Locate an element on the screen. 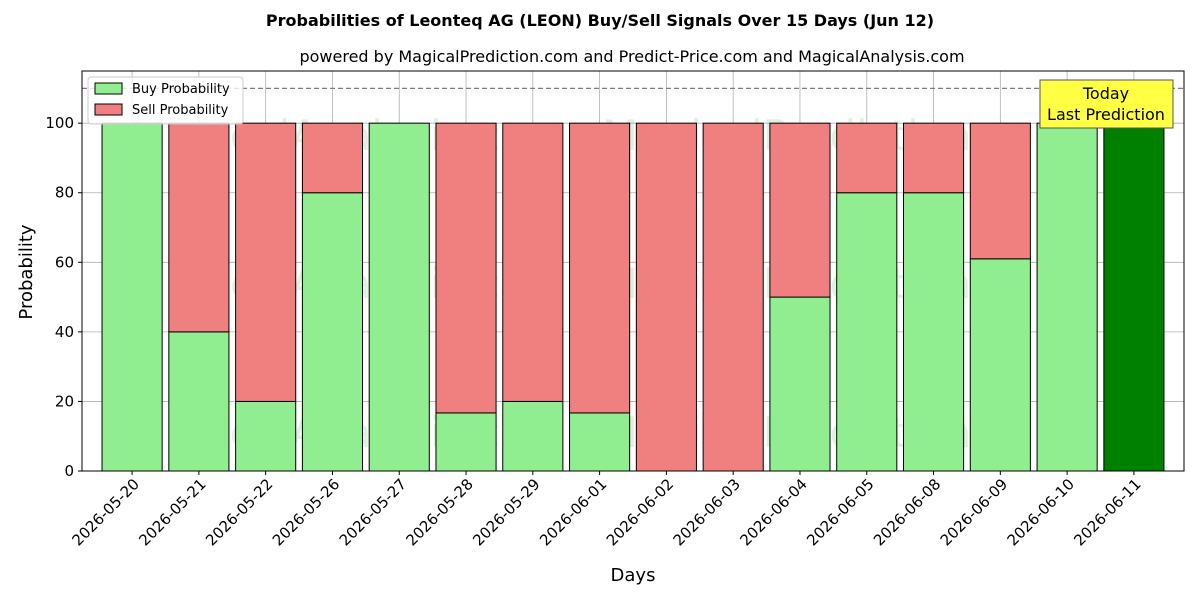  y-tick-label: 80 is located at coordinates (64, 193).